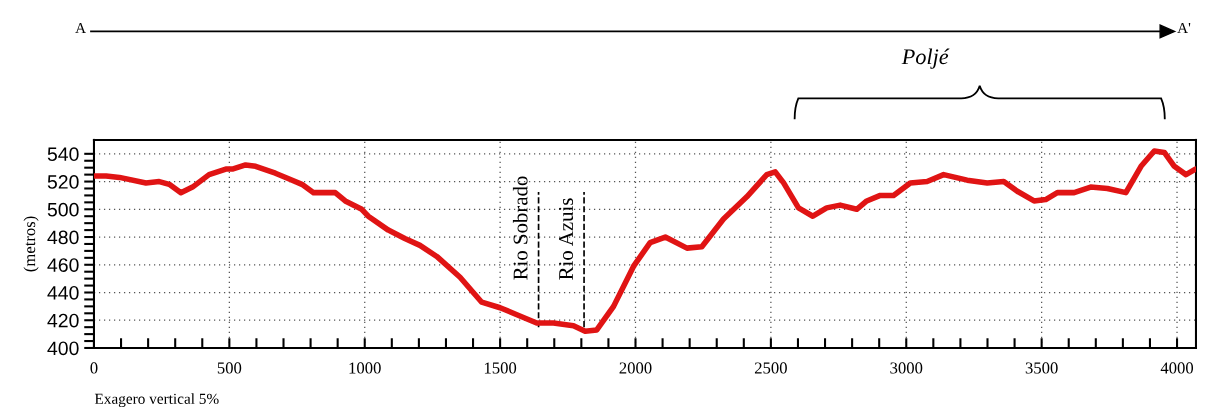 This screenshot has height=419, width=1211. What do you see at coordinates (925, 58) in the screenshot?
I see `text: Poljé` at bounding box center [925, 58].